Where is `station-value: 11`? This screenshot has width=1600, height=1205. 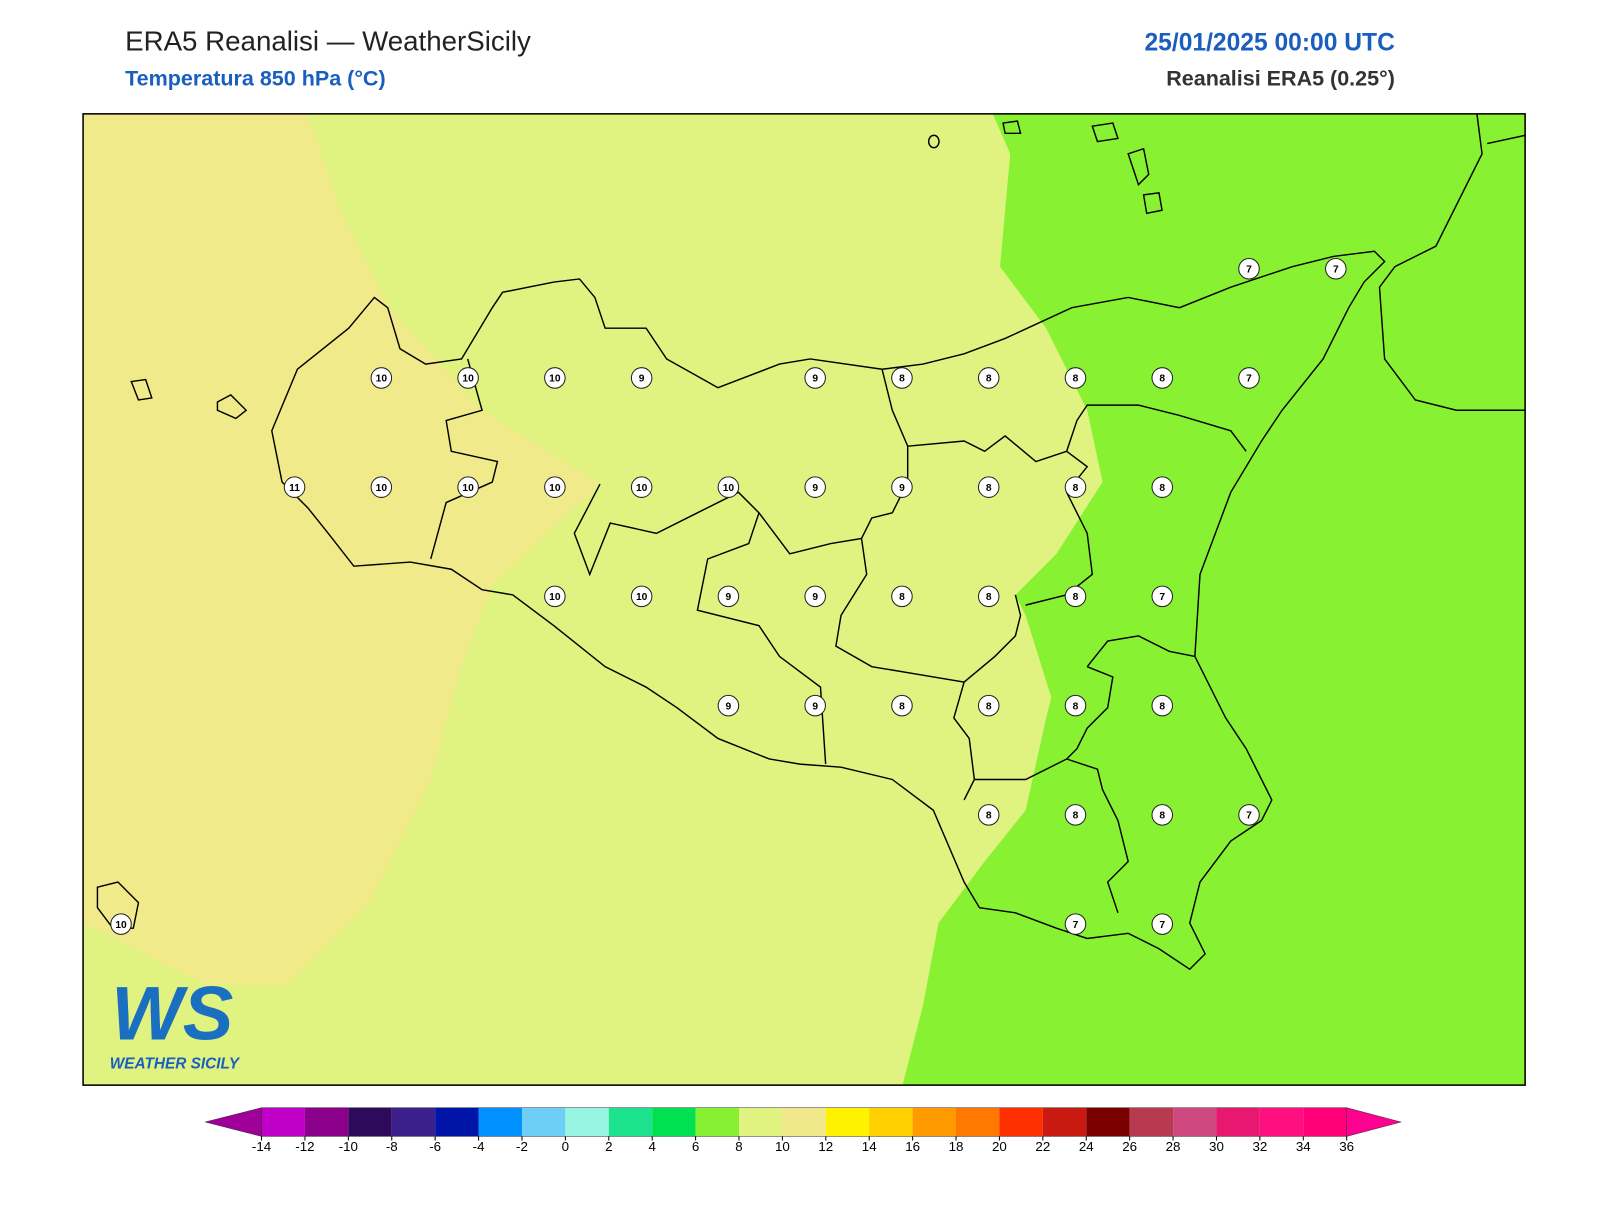
station-value: 11 is located at coordinates (294, 488).